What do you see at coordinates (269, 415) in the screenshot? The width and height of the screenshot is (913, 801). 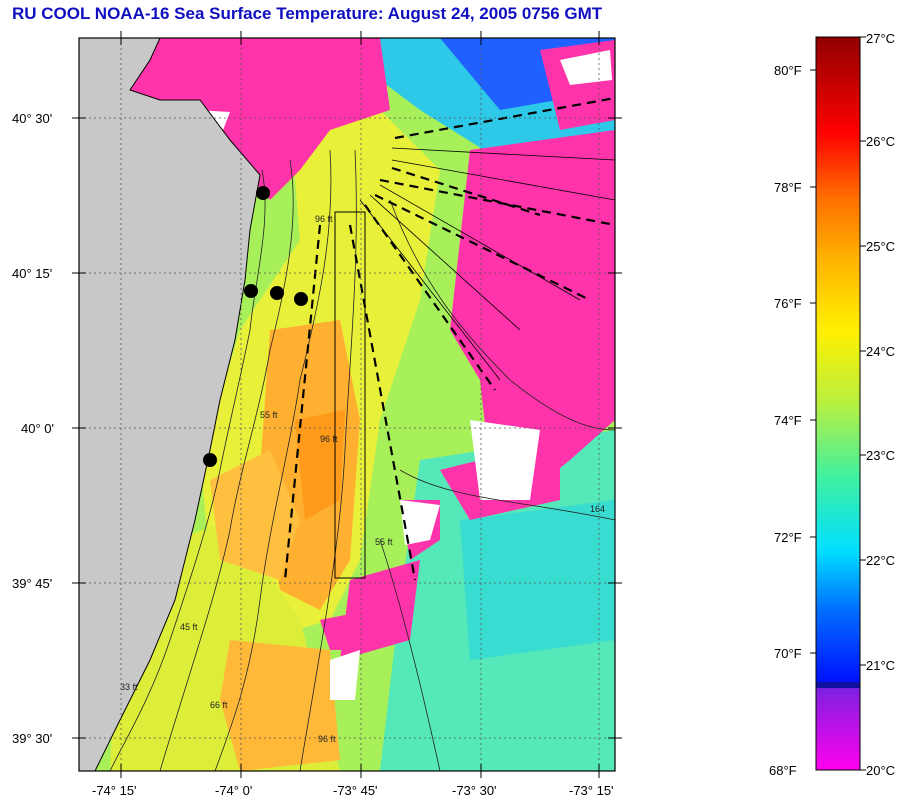 I see `isobath-label-2: 55 ft` at bounding box center [269, 415].